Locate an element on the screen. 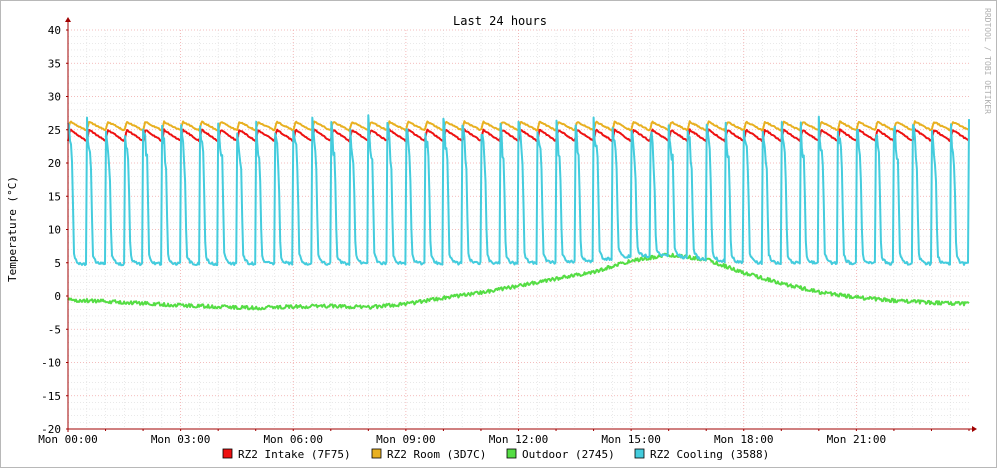 This screenshot has height=469, width=997. legend-item: RZ2 Intake (7F75) is located at coordinates (286, 454).